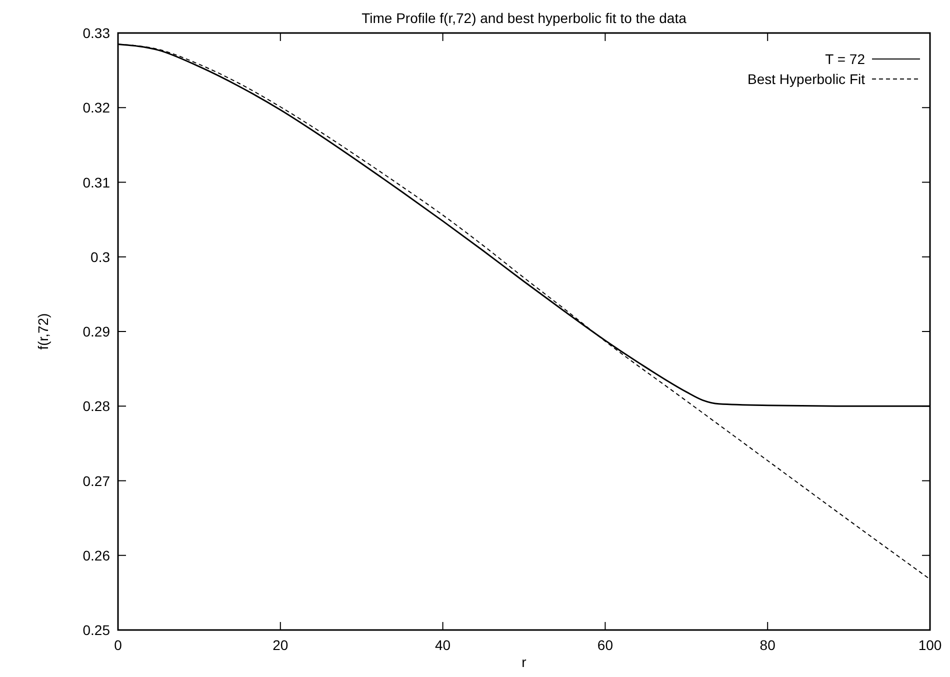 The image size is (950, 677). Describe the element at coordinates (100, 256) in the screenshot. I see `y-tick-label: 0.3` at that location.